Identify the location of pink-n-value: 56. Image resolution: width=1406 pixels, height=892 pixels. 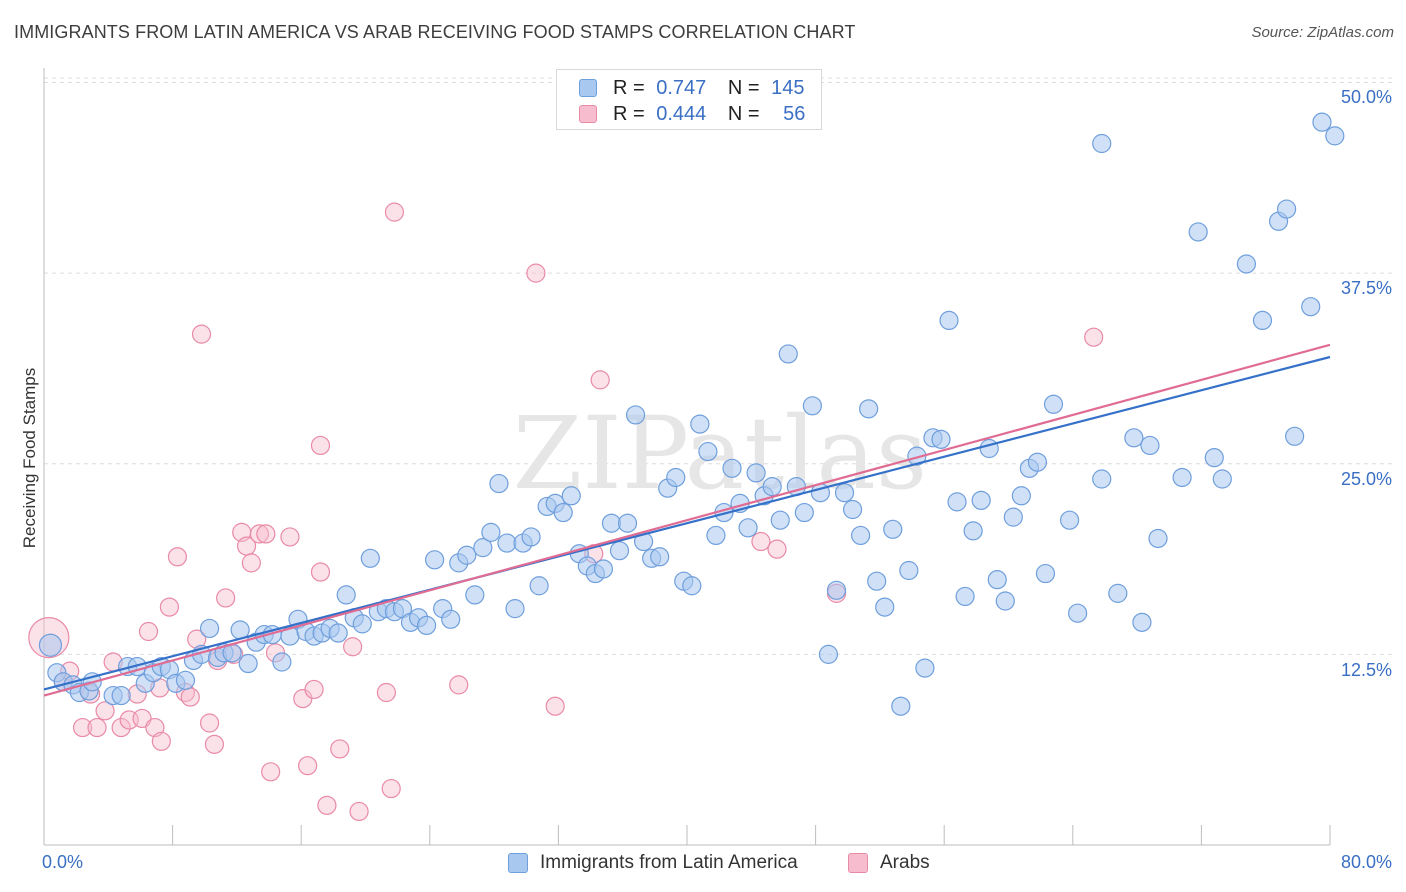
(794, 114).